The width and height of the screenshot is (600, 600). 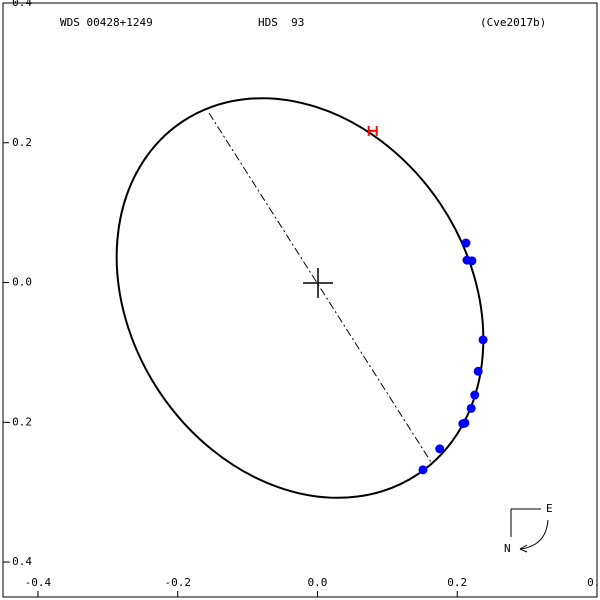 What do you see at coordinates (318, 582) in the screenshot?
I see `x-tick-label: 0.0` at bounding box center [318, 582].